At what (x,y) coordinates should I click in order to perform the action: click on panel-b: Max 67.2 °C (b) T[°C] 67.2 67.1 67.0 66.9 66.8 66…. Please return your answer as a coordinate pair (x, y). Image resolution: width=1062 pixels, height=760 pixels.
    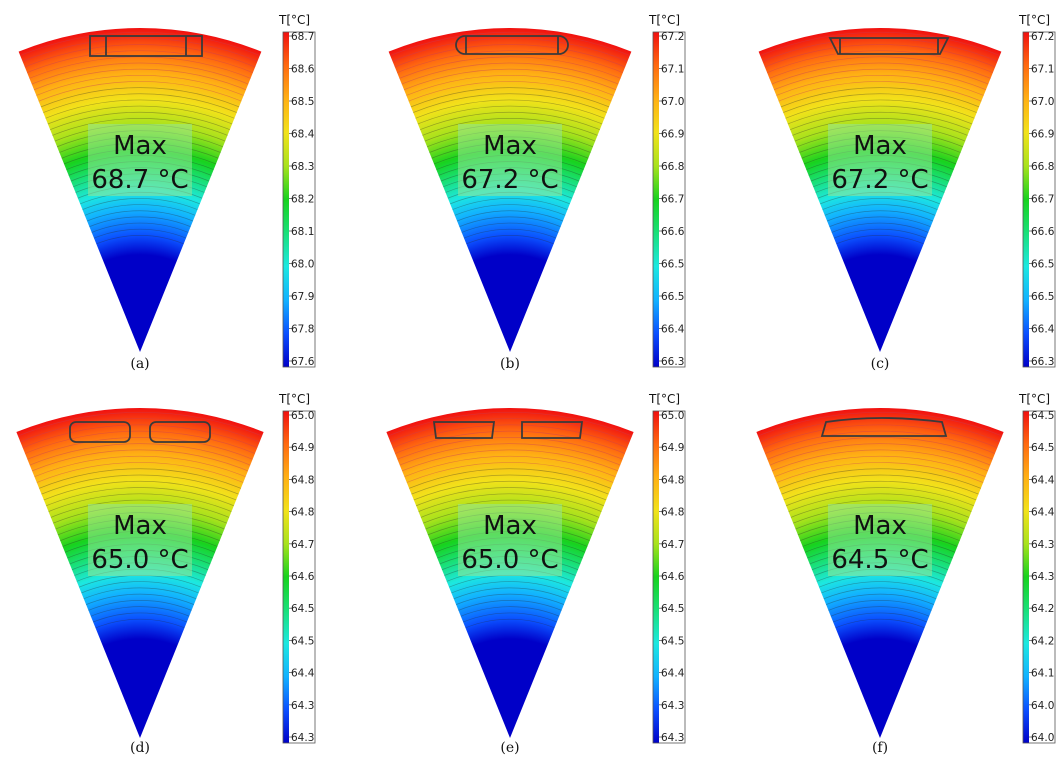
    Looking at the image, I should click on (537, 192).